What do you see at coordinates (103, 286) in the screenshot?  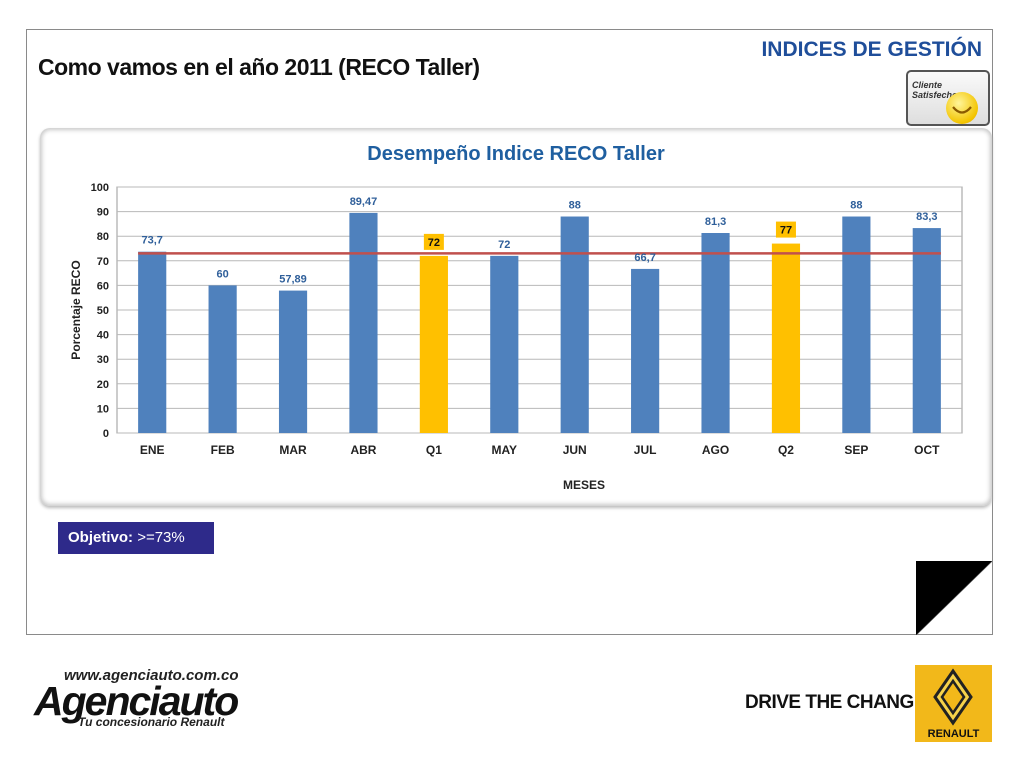 I see `y-tick-label: 60` at bounding box center [103, 286].